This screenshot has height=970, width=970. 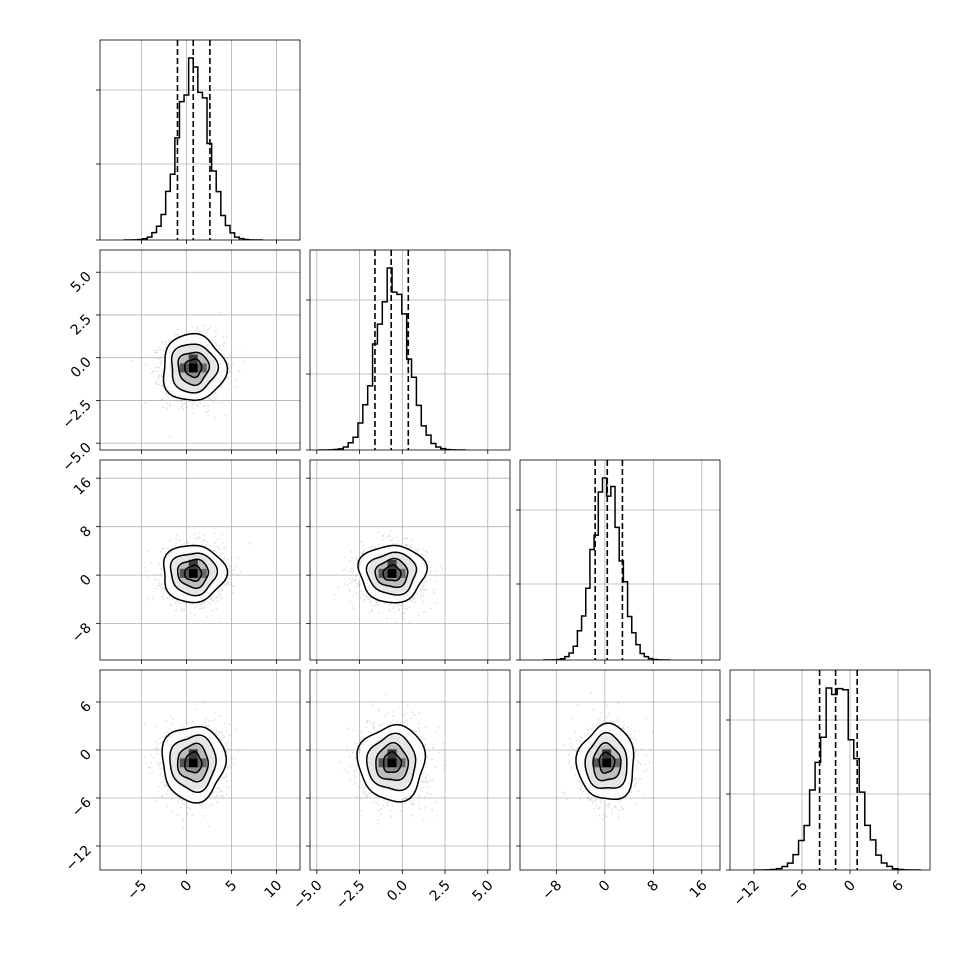 I want to click on y-tick-label: 8, so click(x=86, y=532).